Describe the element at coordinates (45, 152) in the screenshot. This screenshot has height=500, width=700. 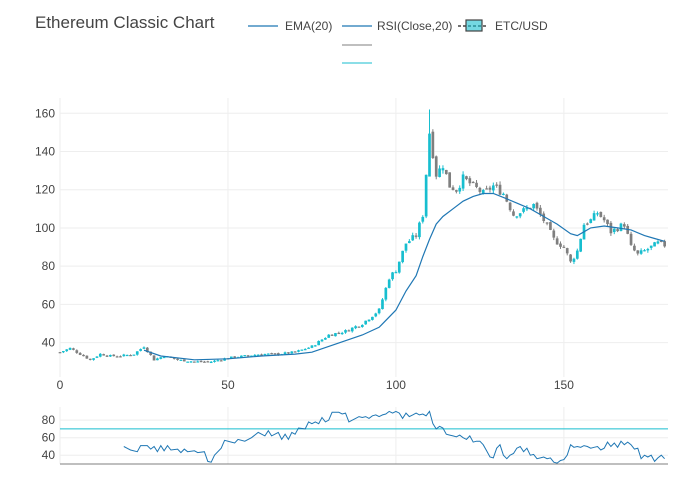
I see `y-tick-label: 140` at that location.